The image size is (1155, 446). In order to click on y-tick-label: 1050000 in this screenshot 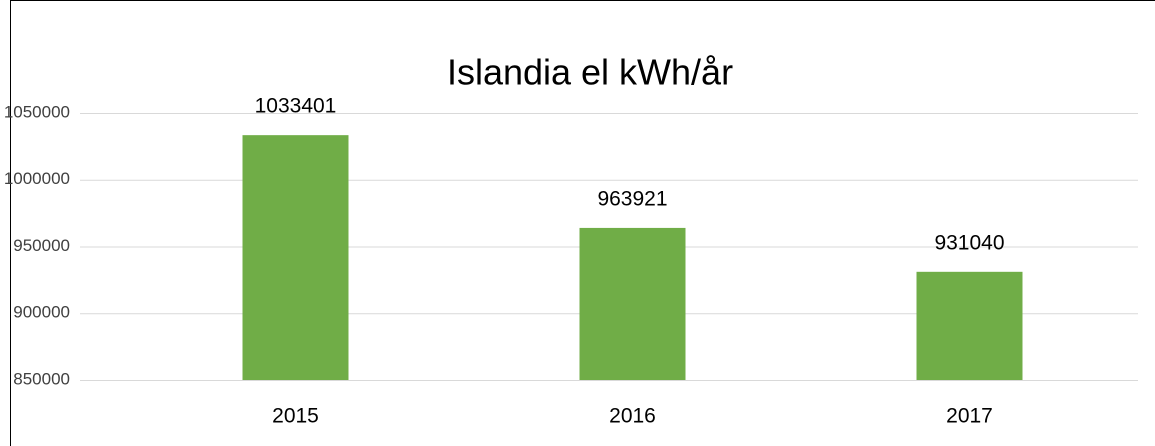, I will do `click(37, 111)`.